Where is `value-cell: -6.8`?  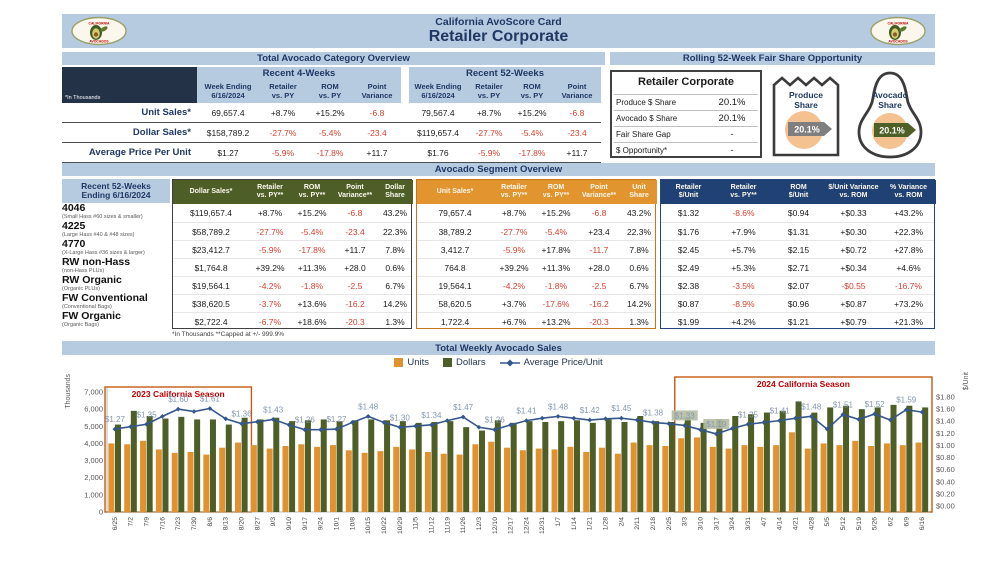
value-cell: -6.8 is located at coordinates (377, 112).